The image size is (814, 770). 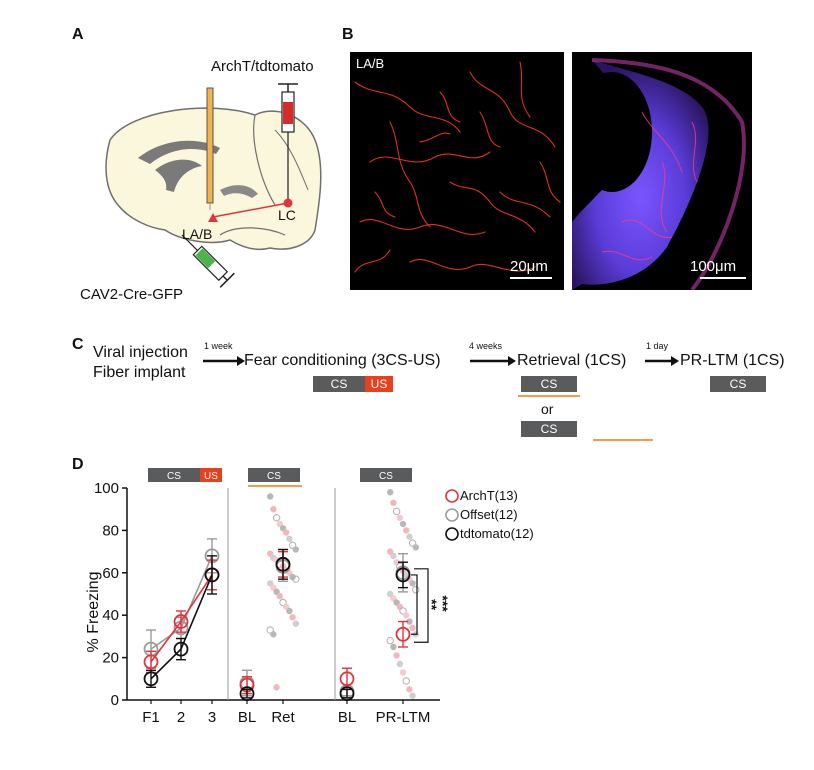 I want to click on fc-cs-box: CS, so click(x=339, y=384).